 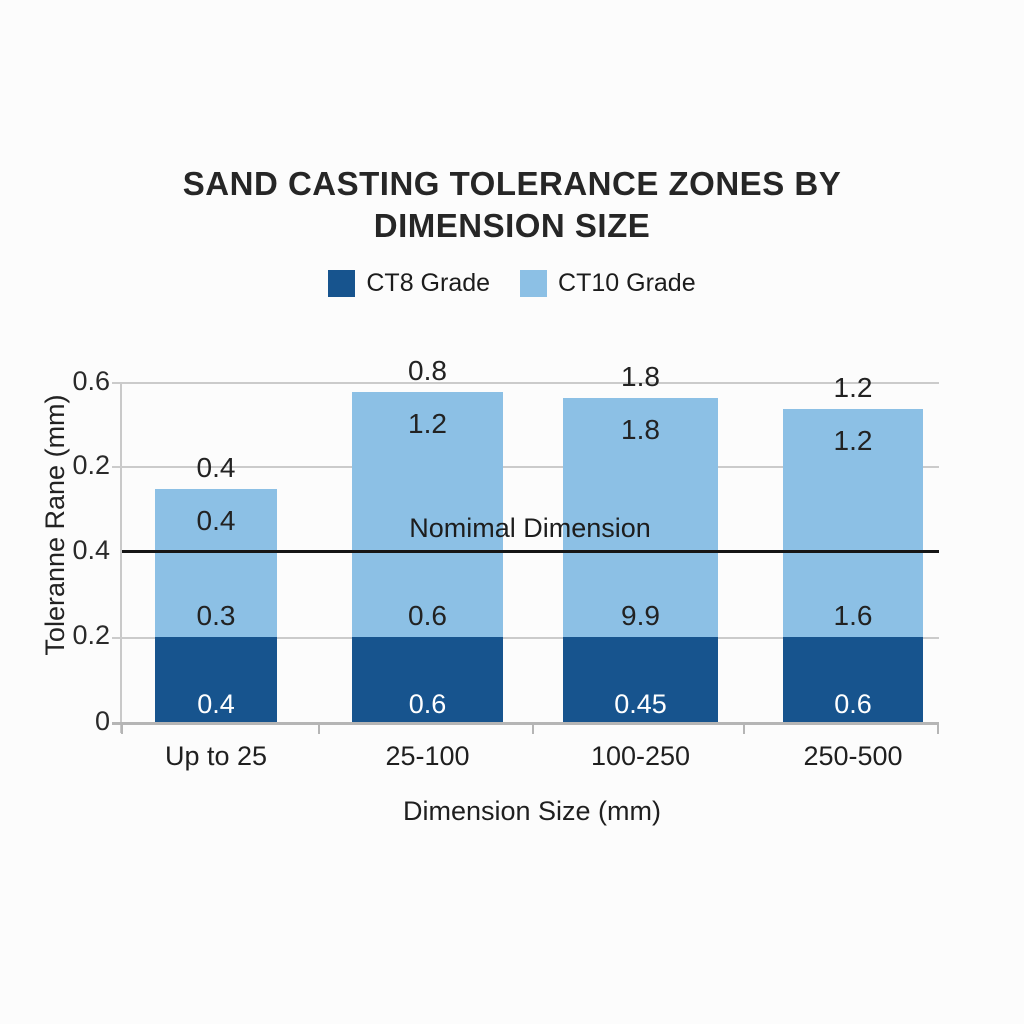 I want to click on ct8-label: 0.45, so click(x=640, y=704).